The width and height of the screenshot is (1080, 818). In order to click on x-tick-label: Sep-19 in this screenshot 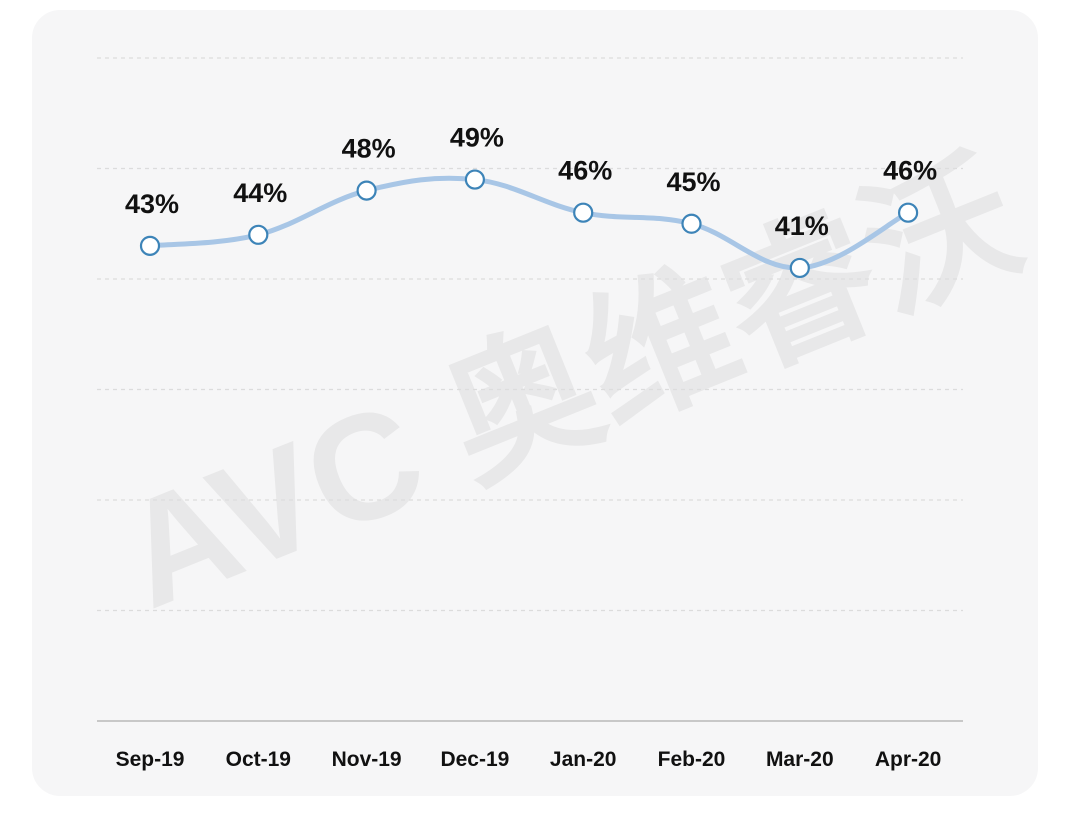, I will do `click(150, 759)`.